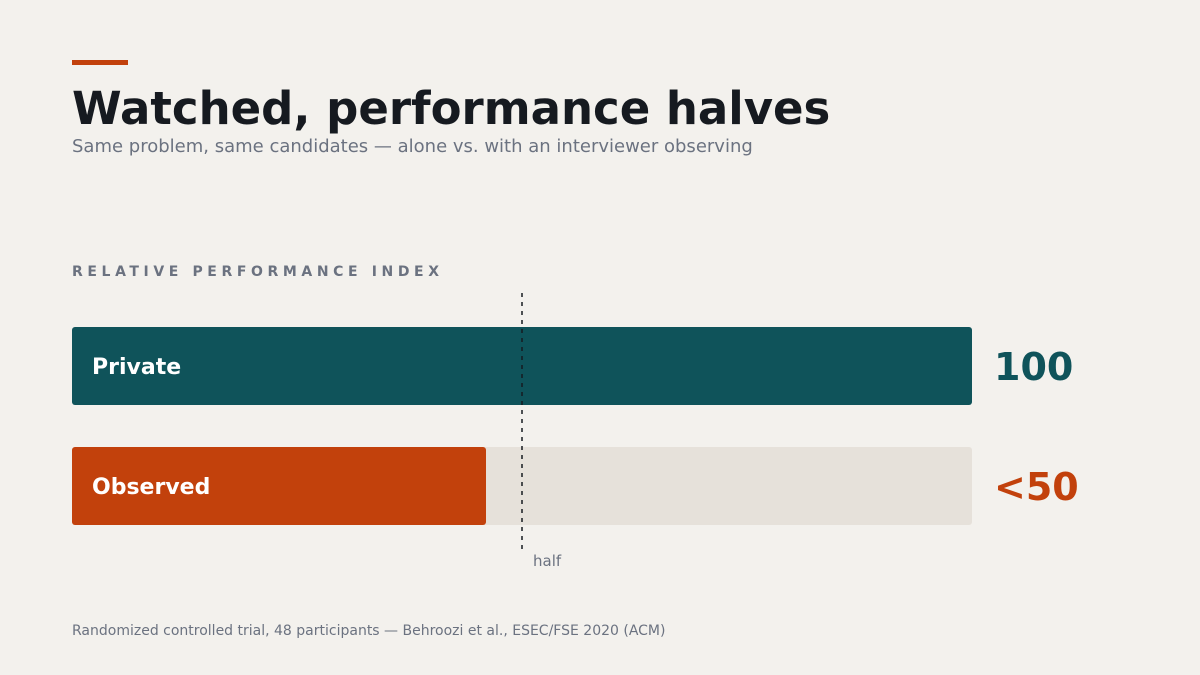 This screenshot has height=675, width=1200. I want to click on value-label: 100, so click(1033, 367).